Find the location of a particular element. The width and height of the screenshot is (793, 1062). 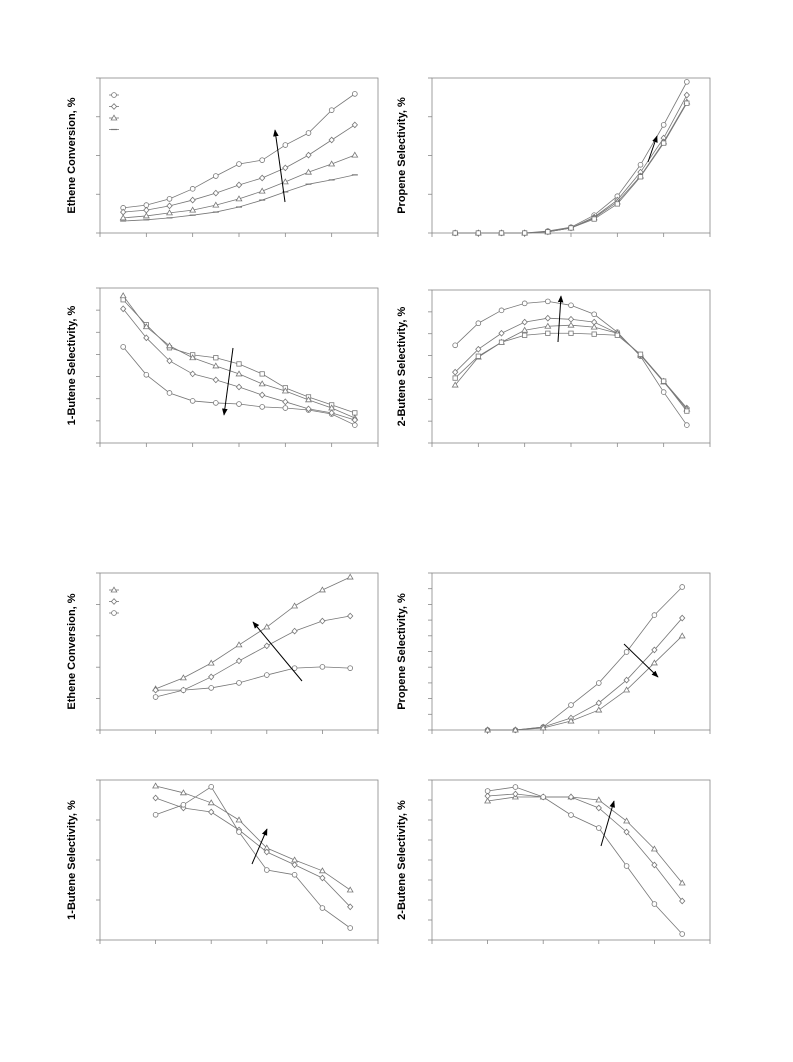

y-axis-label: 1-Butene Selectivity, % is located at coordinates (72, 860).